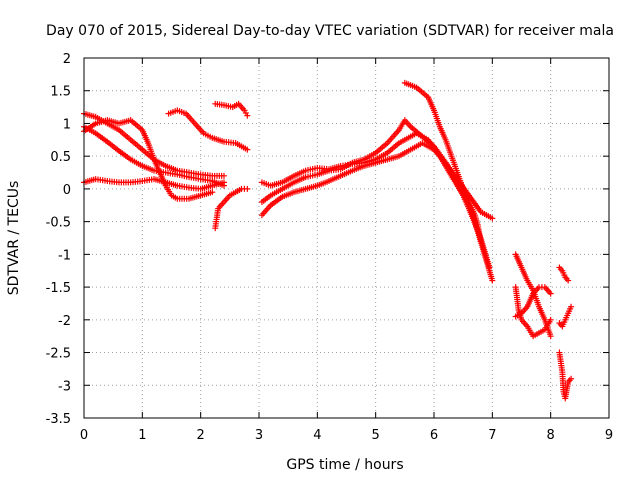  What do you see at coordinates (64, 321) in the screenshot?
I see `y-tick-label: -2` at bounding box center [64, 321].